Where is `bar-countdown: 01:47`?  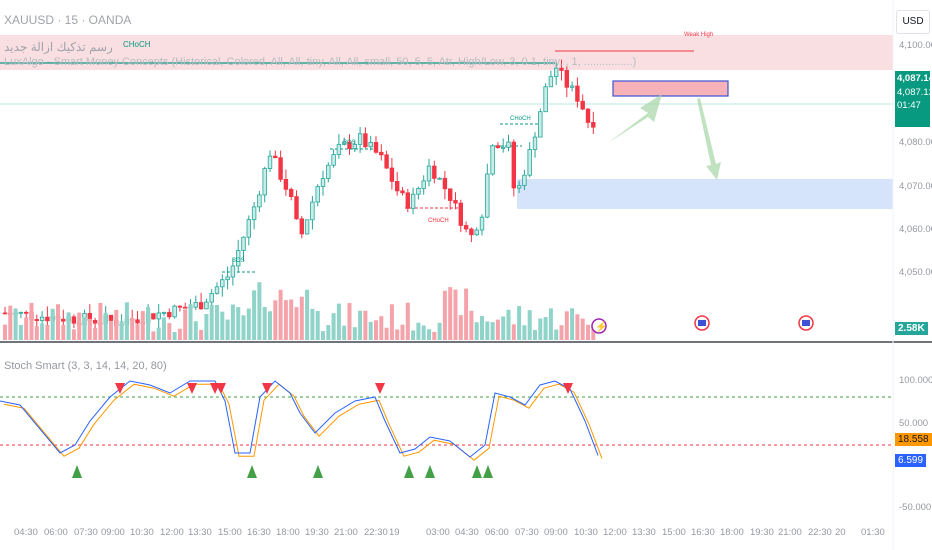 bar-countdown: 01:47 is located at coordinates (909, 105).